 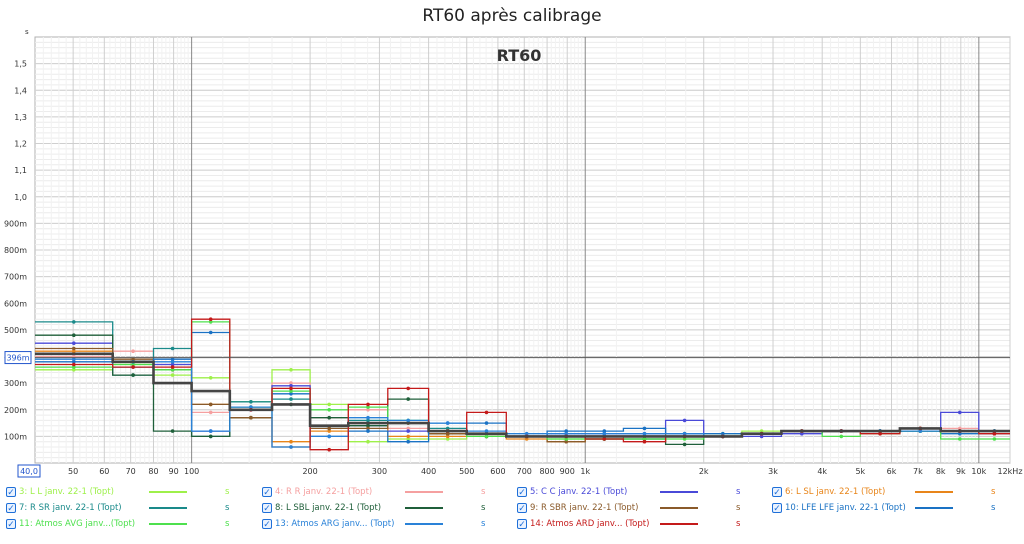 What do you see at coordinates (20, 64) in the screenshot?
I see `y-tick-label: 1,5` at bounding box center [20, 64].